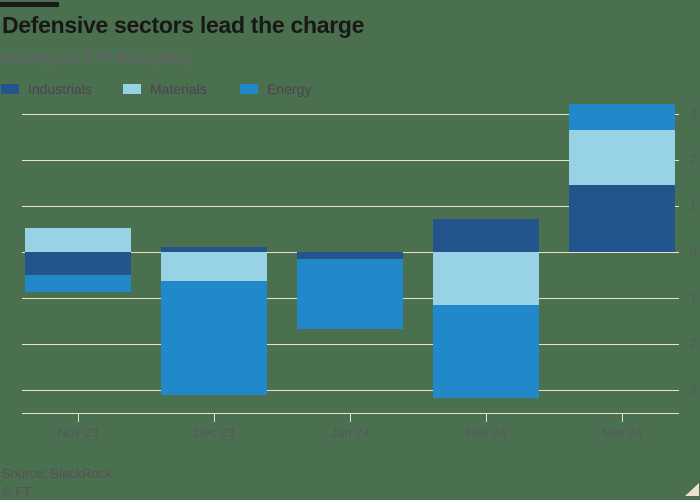 Image resolution: width=700 pixels, height=500 pixels. Describe the element at coordinates (96, 58) in the screenshot. I see `chart-subtitle: Monthly net ETF flows ($bn)` at that location.